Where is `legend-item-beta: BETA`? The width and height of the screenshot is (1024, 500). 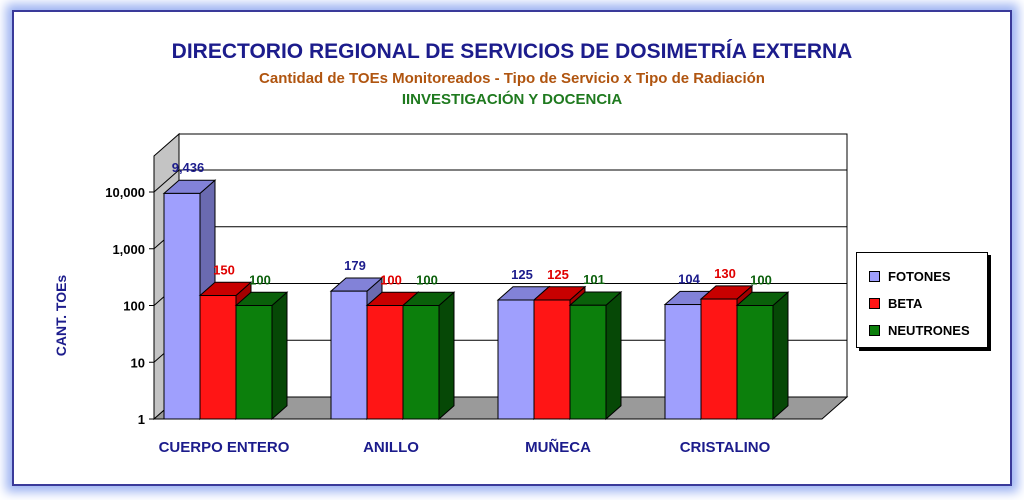
legend-item-beta: BETA is located at coordinates (896, 303).